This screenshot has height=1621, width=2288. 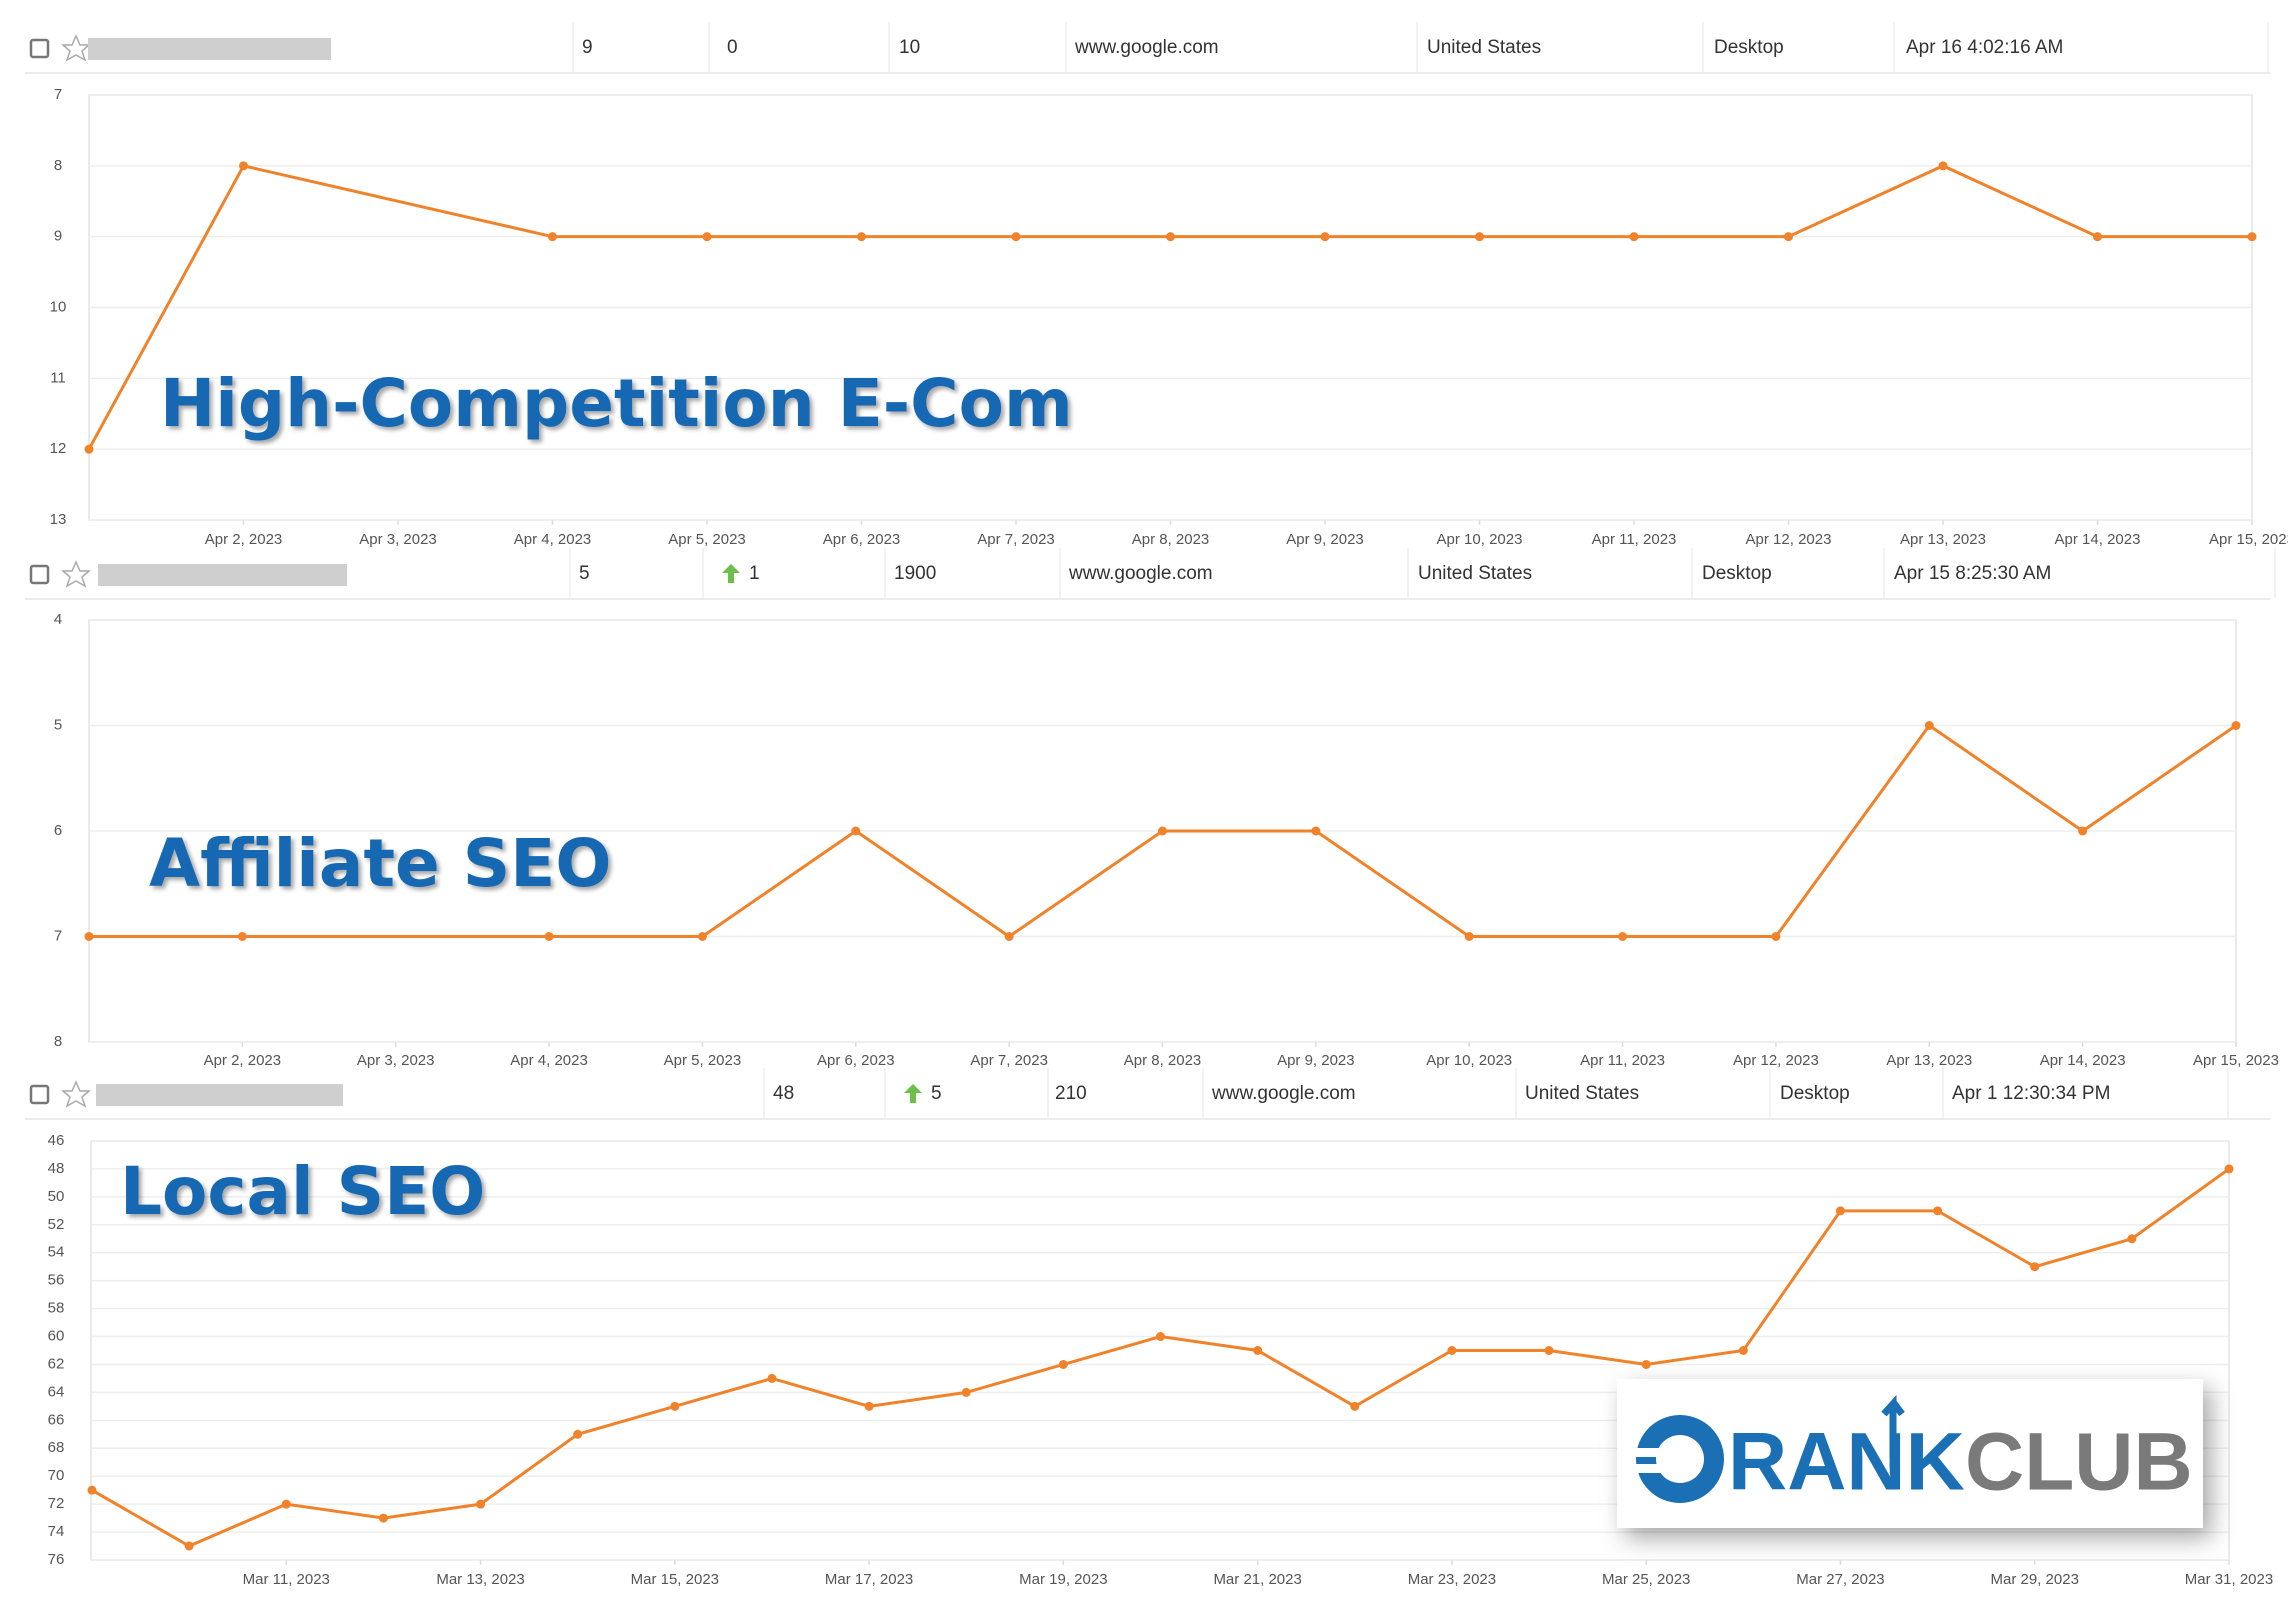 I want to click on logo-arrow, so click(x=1893, y=1426).